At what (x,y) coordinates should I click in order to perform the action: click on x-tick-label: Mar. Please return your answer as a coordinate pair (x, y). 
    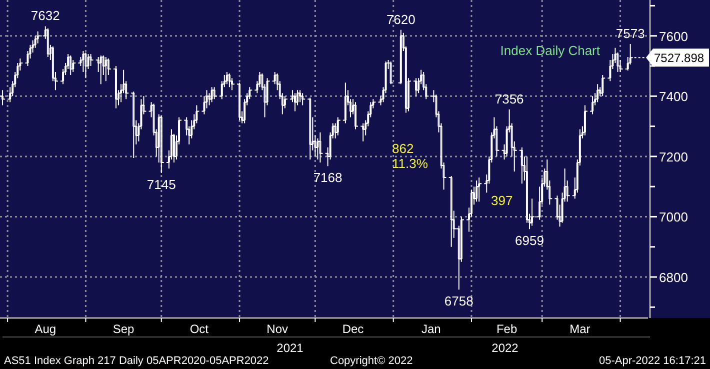
    Looking at the image, I should click on (580, 329).